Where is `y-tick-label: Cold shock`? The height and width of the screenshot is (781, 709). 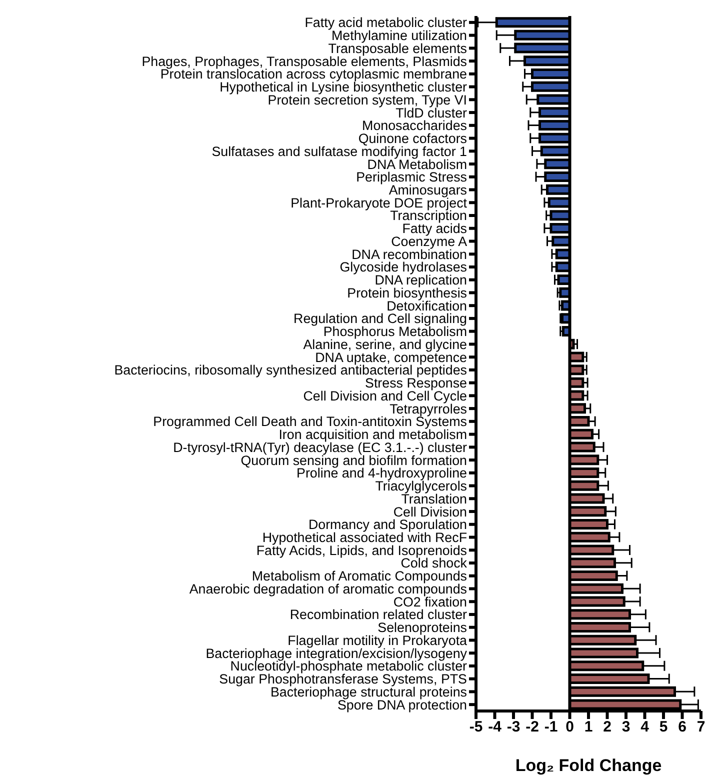 y-tick-label: Cold shock is located at coordinates (434, 563).